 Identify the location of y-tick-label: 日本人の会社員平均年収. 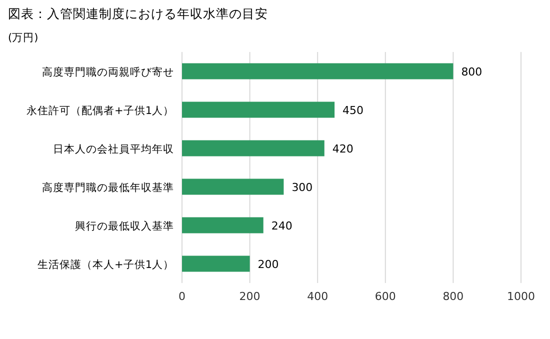
(113, 149).